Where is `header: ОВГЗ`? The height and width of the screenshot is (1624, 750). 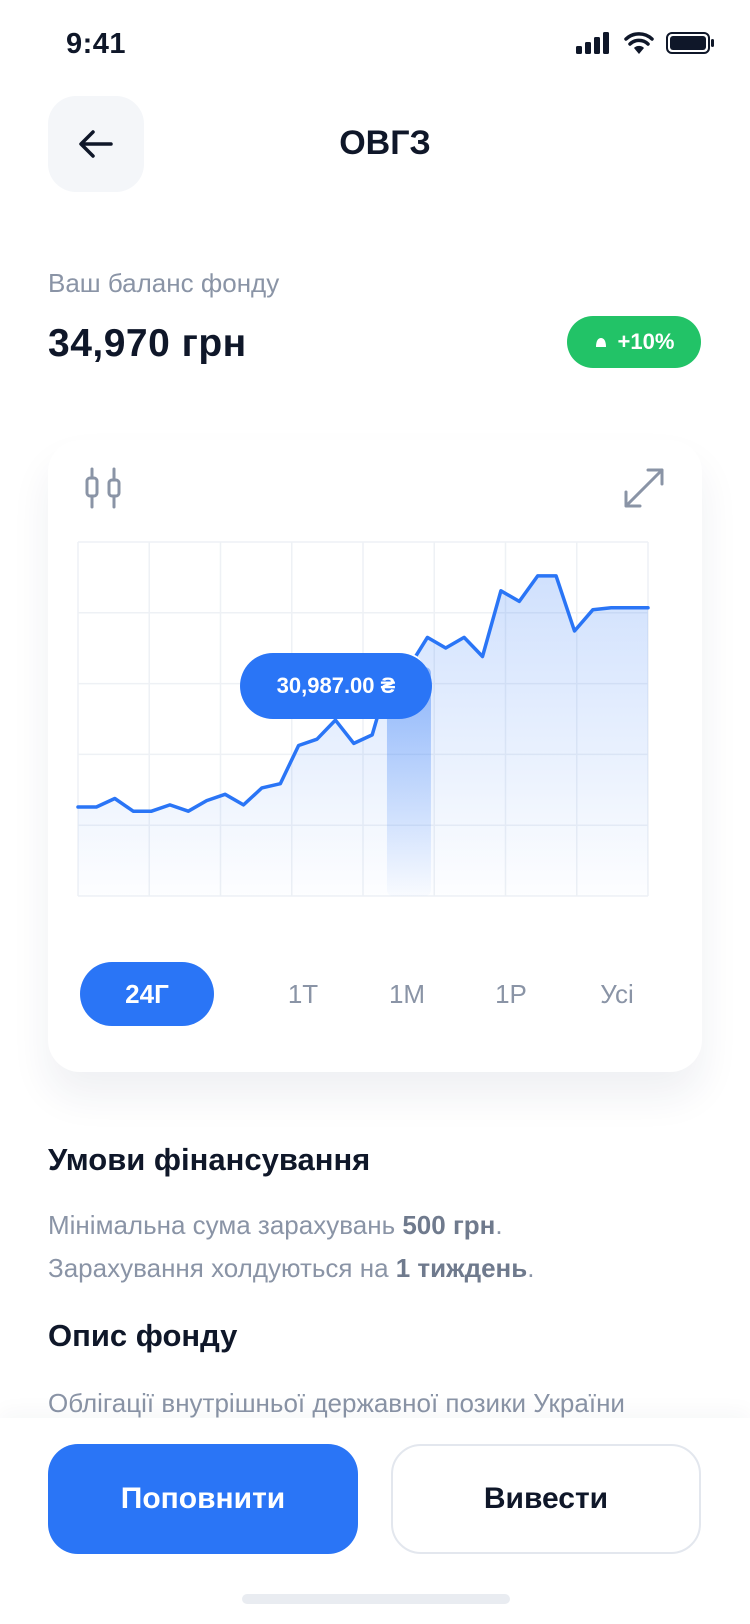 header: ОВГЗ is located at coordinates (375, 144).